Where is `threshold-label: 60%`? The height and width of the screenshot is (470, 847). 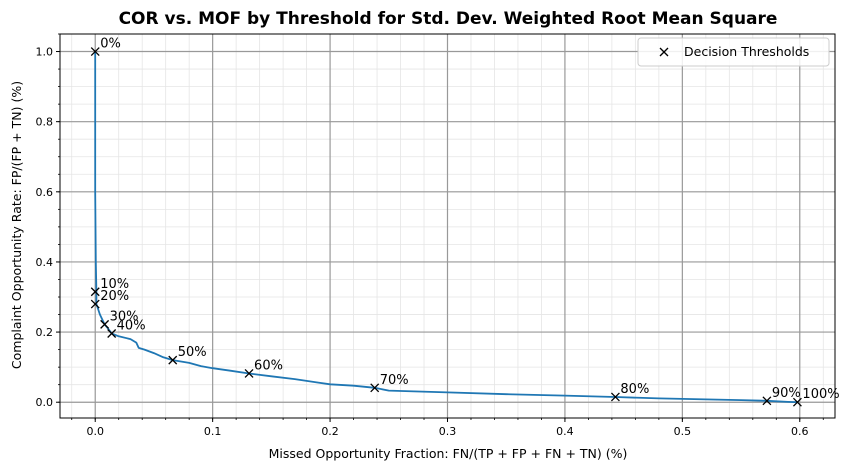 threshold-label: 60% is located at coordinates (268, 365).